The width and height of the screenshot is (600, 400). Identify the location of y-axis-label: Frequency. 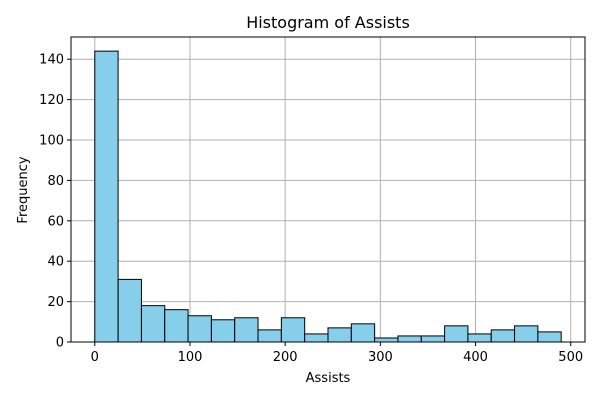
(23, 189).